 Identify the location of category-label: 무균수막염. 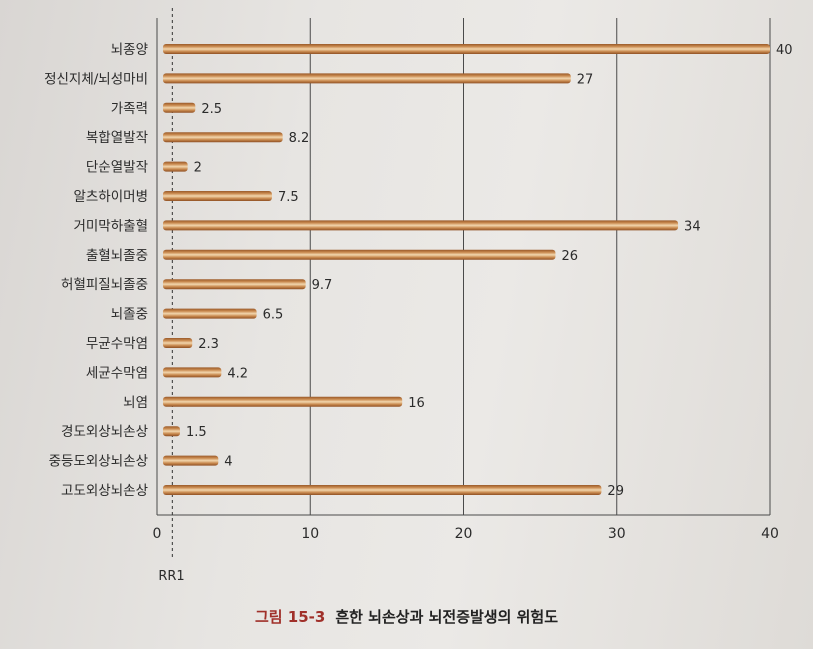
(117, 344).